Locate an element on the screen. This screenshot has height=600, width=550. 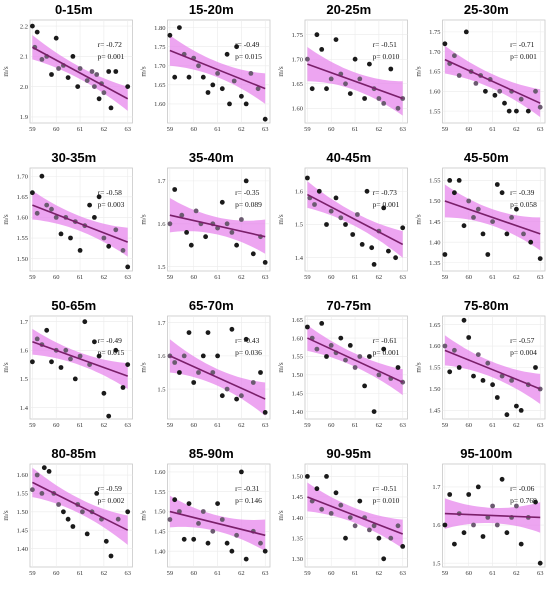
p-value-label: p= 0.002 is located at coordinates (111, 500).